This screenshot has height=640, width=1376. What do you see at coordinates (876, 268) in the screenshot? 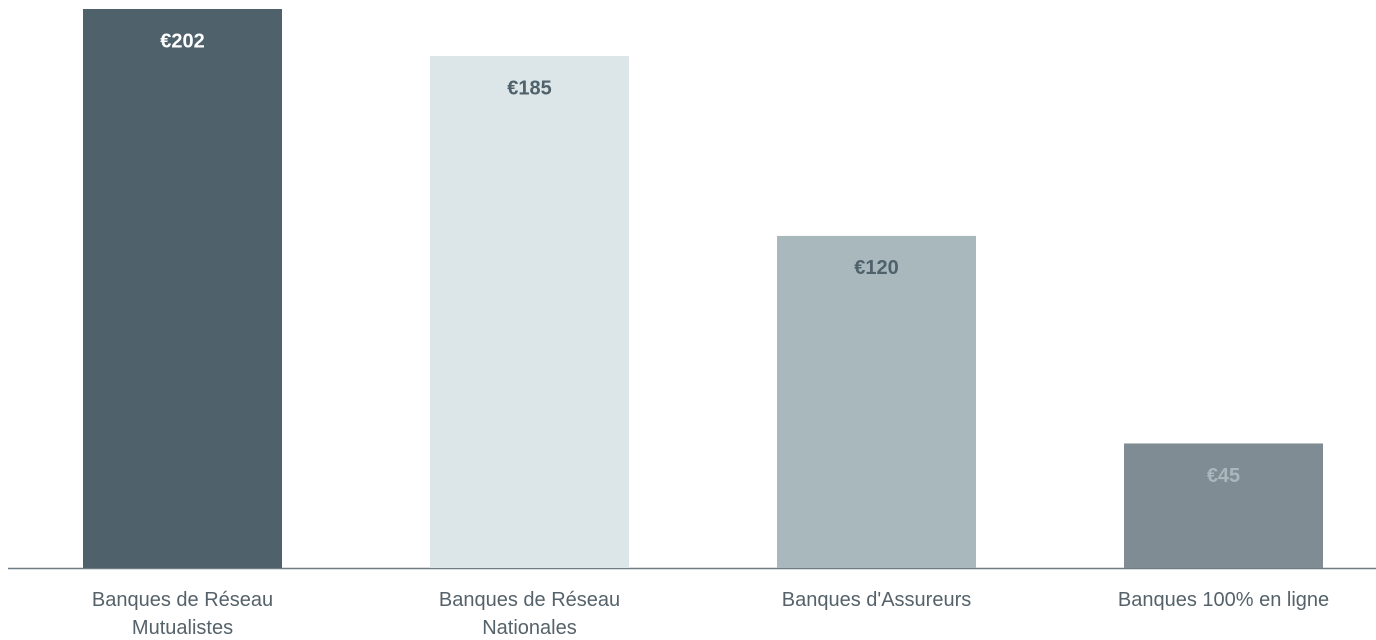
I see `value-label: €120` at bounding box center [876, 268].